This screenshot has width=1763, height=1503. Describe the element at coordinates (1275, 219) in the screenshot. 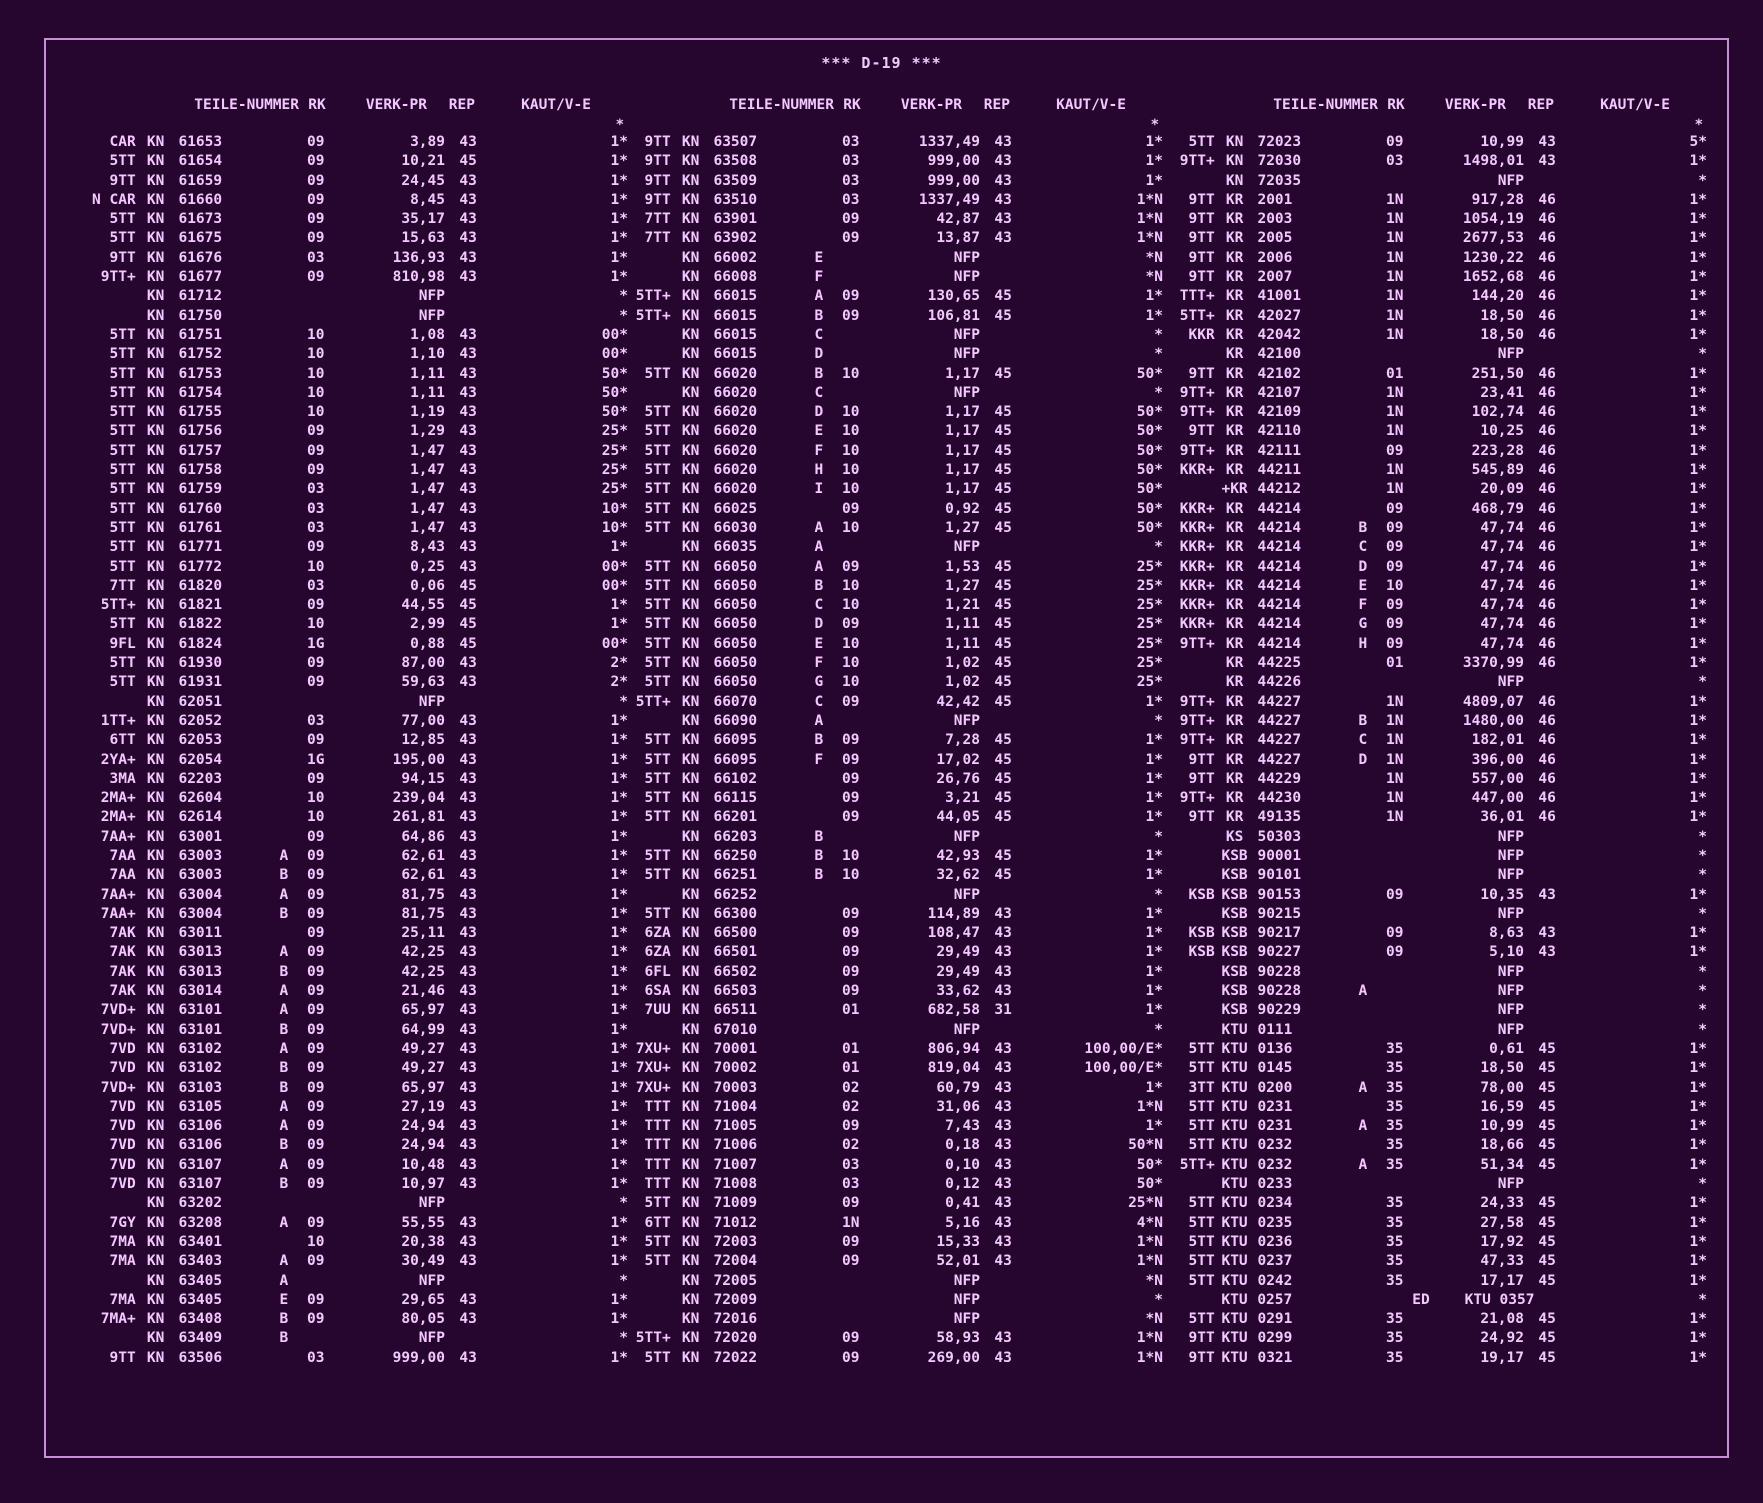

I see `cell-part-number: 2003` at that location.